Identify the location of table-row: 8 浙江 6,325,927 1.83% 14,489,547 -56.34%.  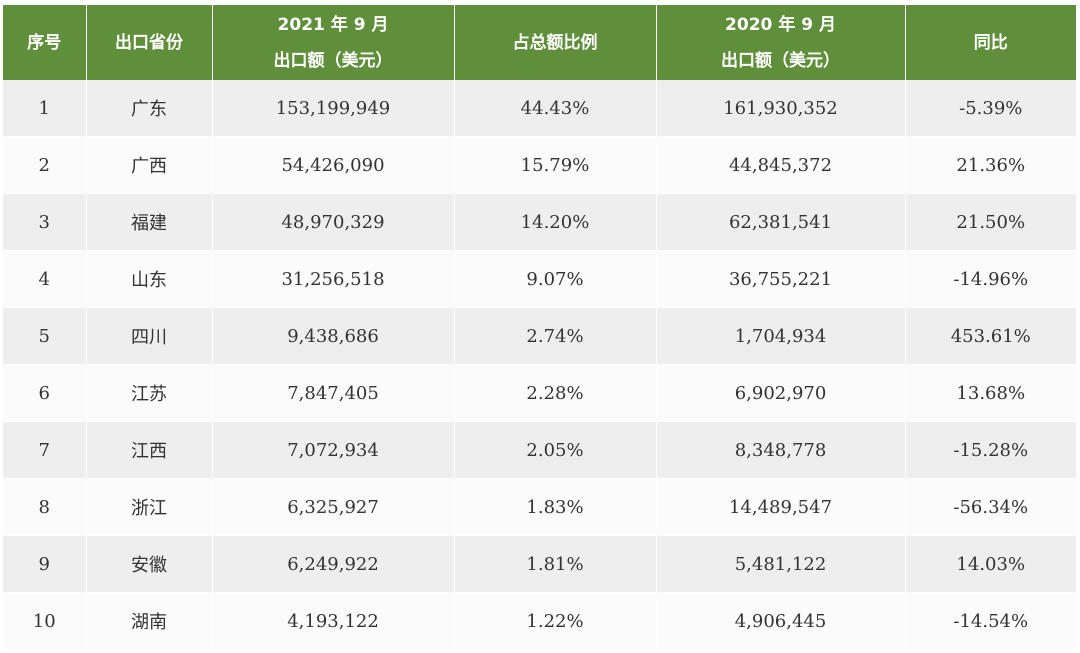
(539, 507).